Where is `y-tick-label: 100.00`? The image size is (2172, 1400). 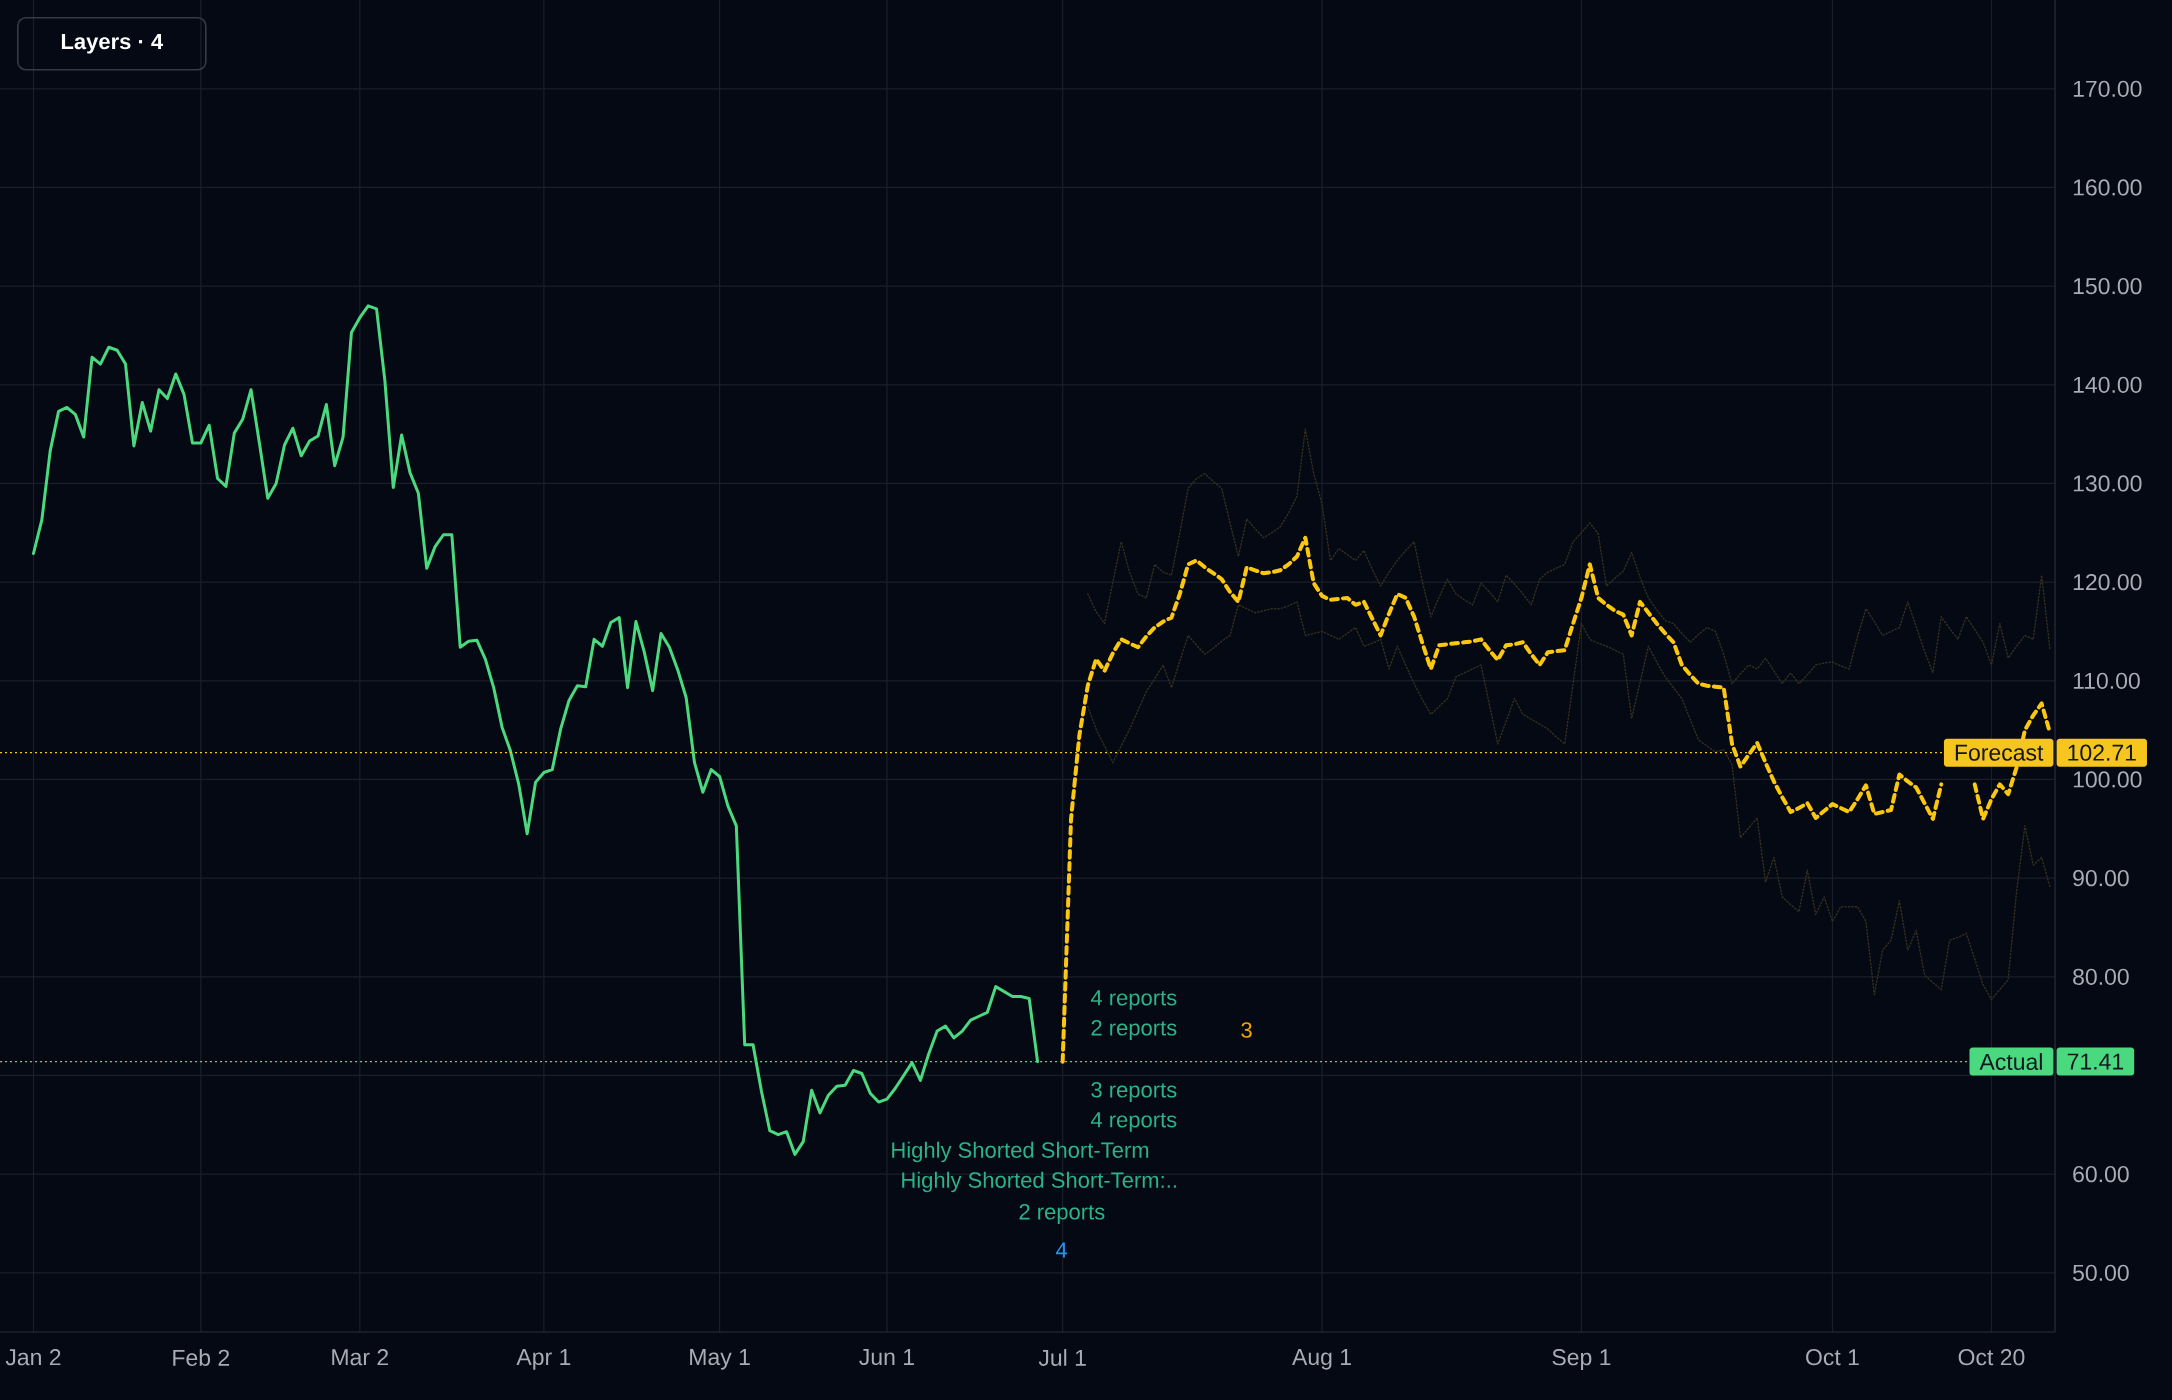
y-tick-label: 100.00 is located at coordinates (2107, 779).